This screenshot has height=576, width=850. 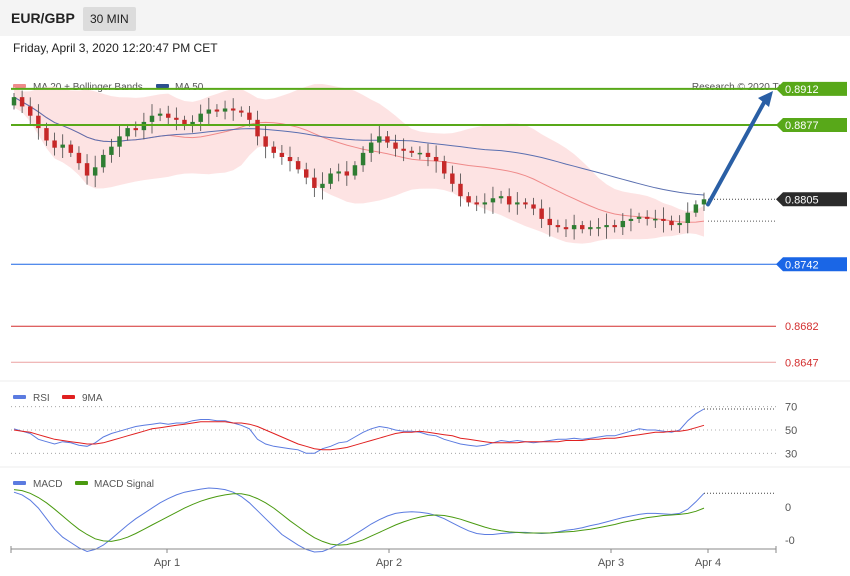 I want to click on resistance-2-label-badge, so click(x=811, y=125).